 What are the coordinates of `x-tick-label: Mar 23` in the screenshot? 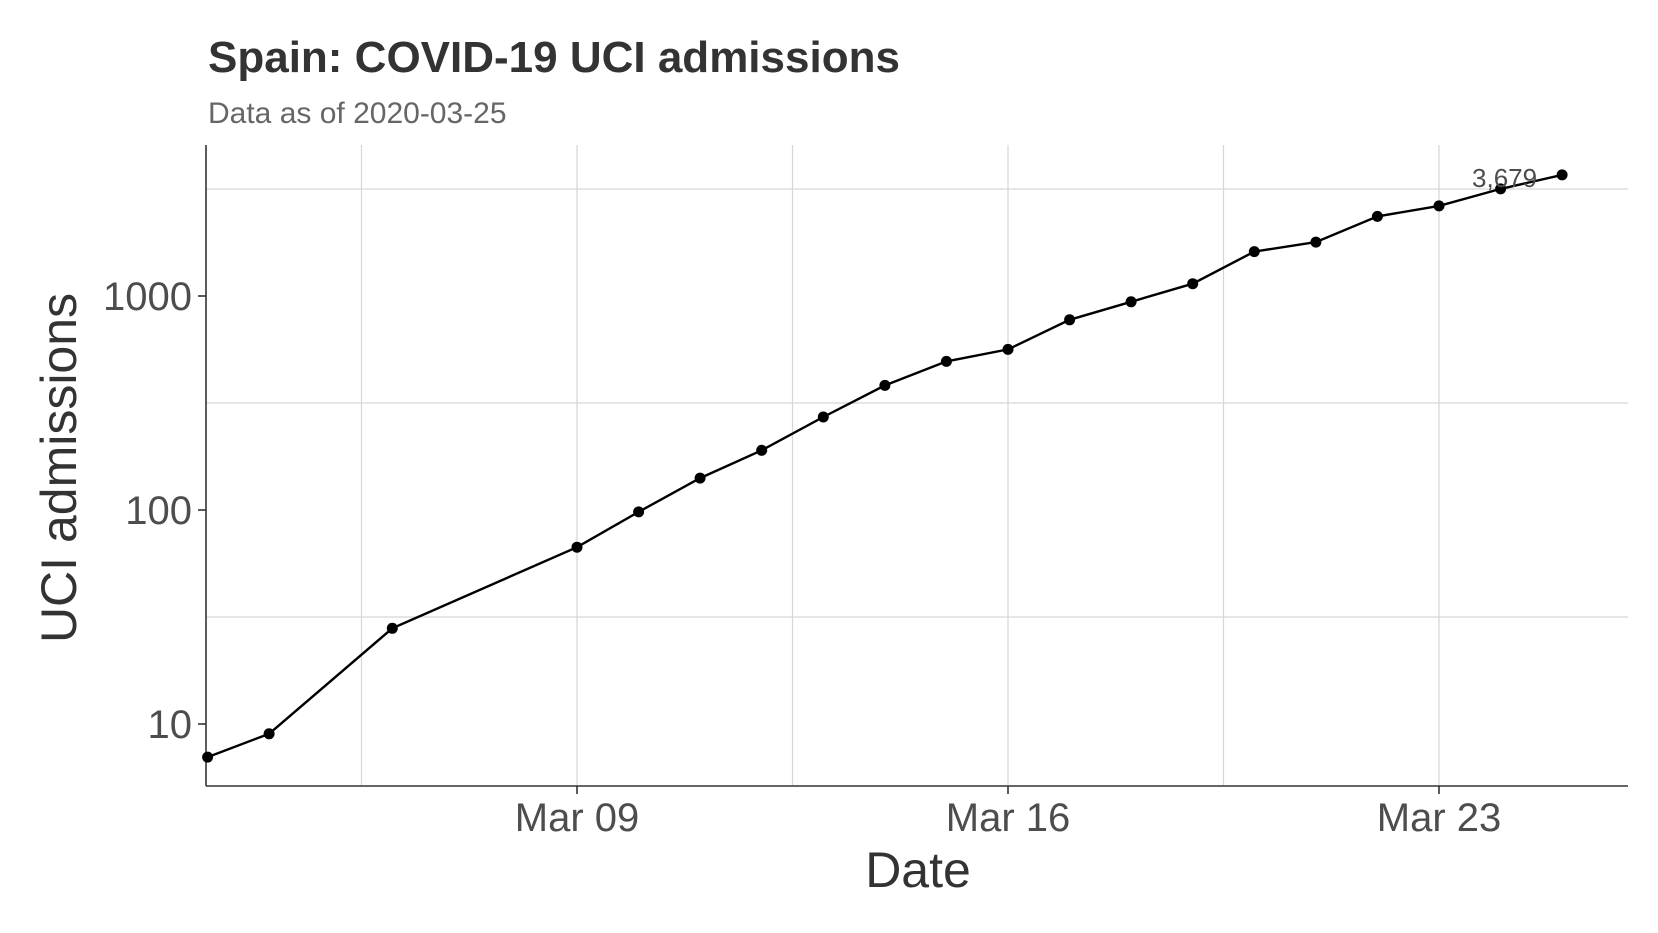 It's located at (1439, 818).